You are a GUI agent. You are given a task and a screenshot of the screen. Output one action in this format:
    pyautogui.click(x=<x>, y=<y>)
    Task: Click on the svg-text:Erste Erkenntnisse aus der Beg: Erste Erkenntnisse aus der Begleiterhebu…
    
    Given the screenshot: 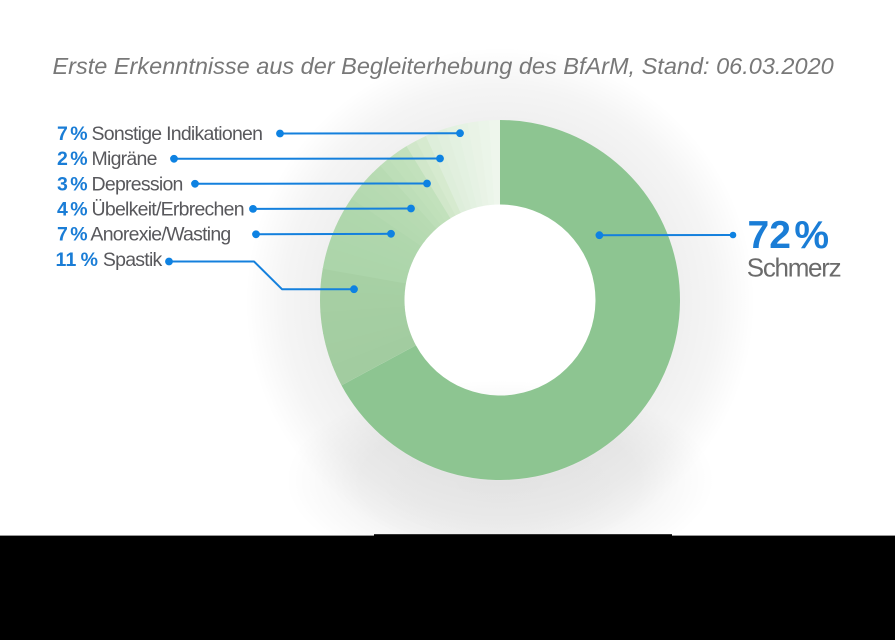 What is the action you would take?
    pyautogui.click(x=443, y=66)
    